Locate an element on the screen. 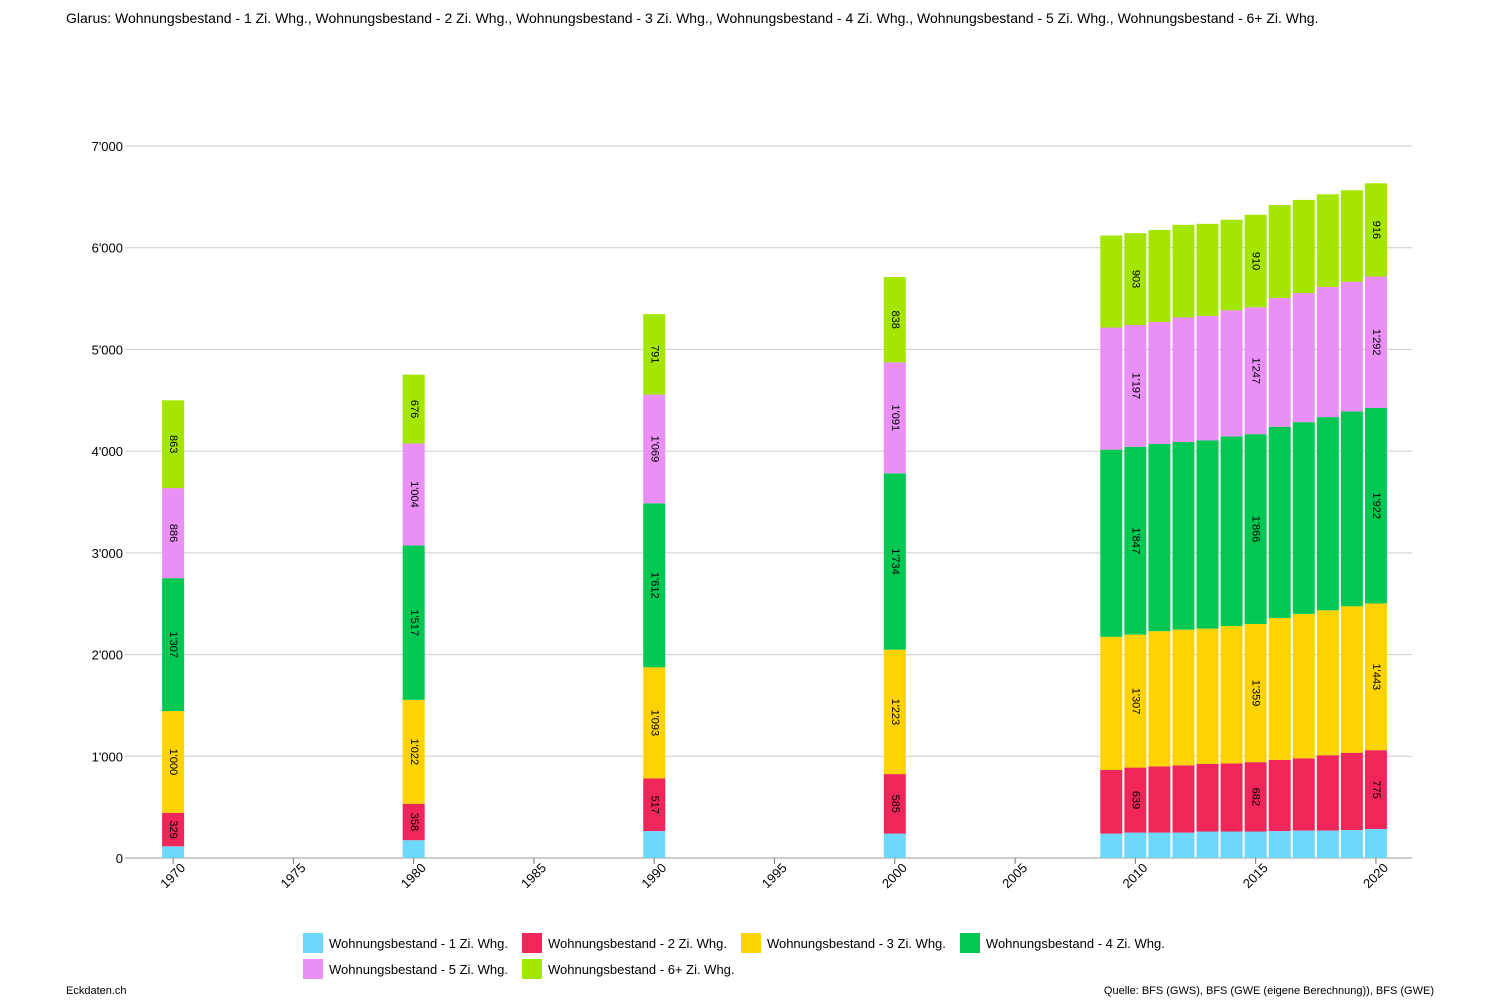 The height and width of the screenshot is (1000, 1500). data-label: 903 is located at coordinates (1135, 279).